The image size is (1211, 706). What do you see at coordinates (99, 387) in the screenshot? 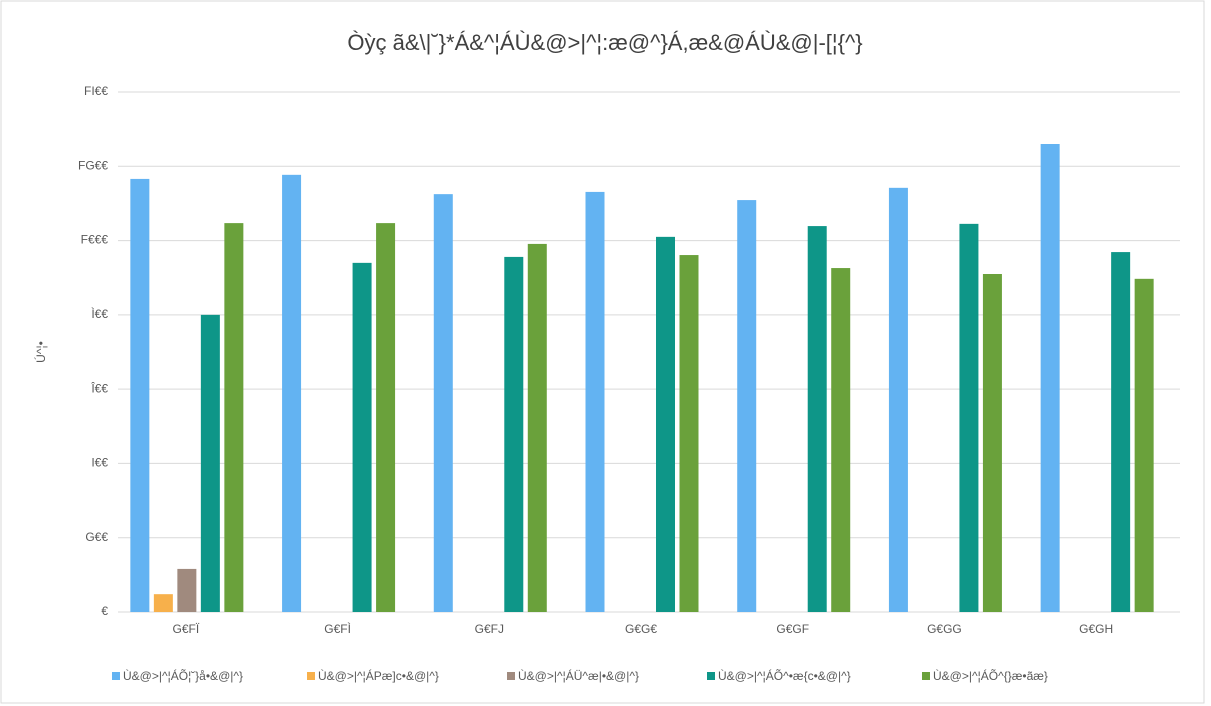
I see `y-tick-label: Î€€` at bounding box center [99, 387].